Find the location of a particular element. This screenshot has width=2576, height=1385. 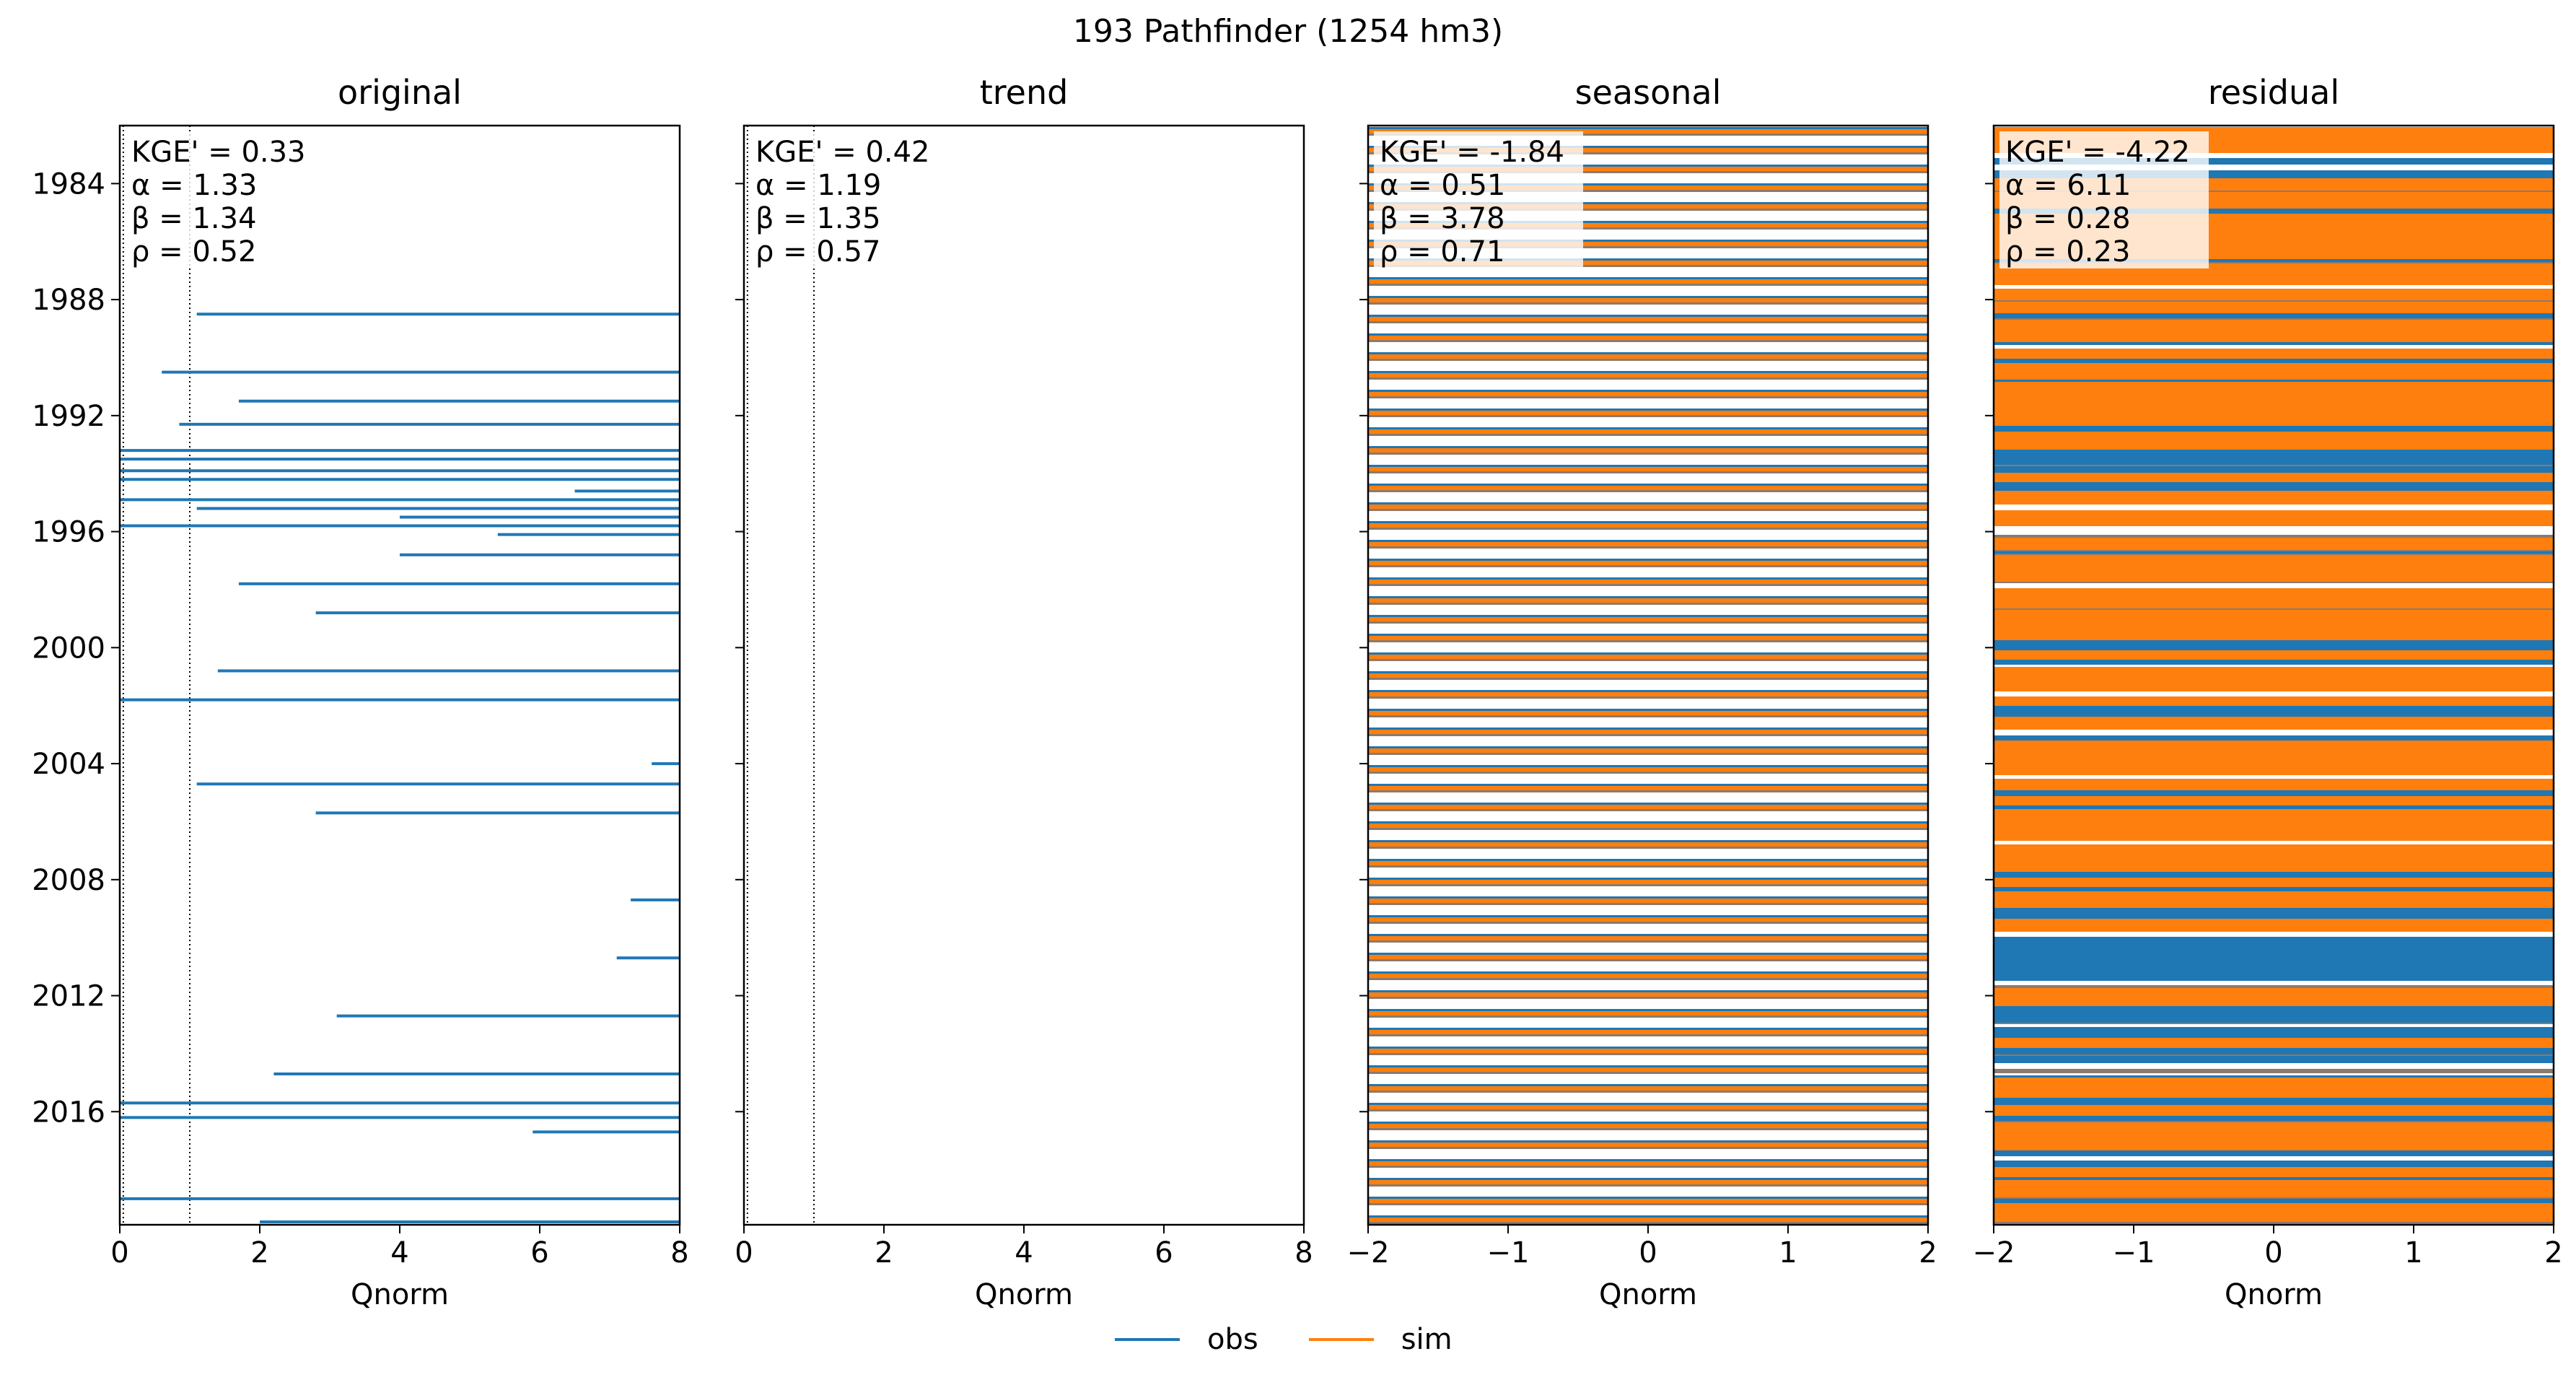

legend-label-obs: obs is located at coordinates (1232, 1339).